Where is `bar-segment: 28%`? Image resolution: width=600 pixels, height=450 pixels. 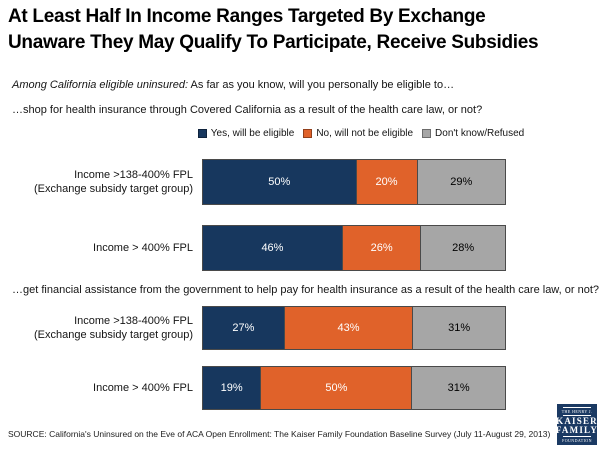
bar-segment: 28% is located at coordinates (462, 248).